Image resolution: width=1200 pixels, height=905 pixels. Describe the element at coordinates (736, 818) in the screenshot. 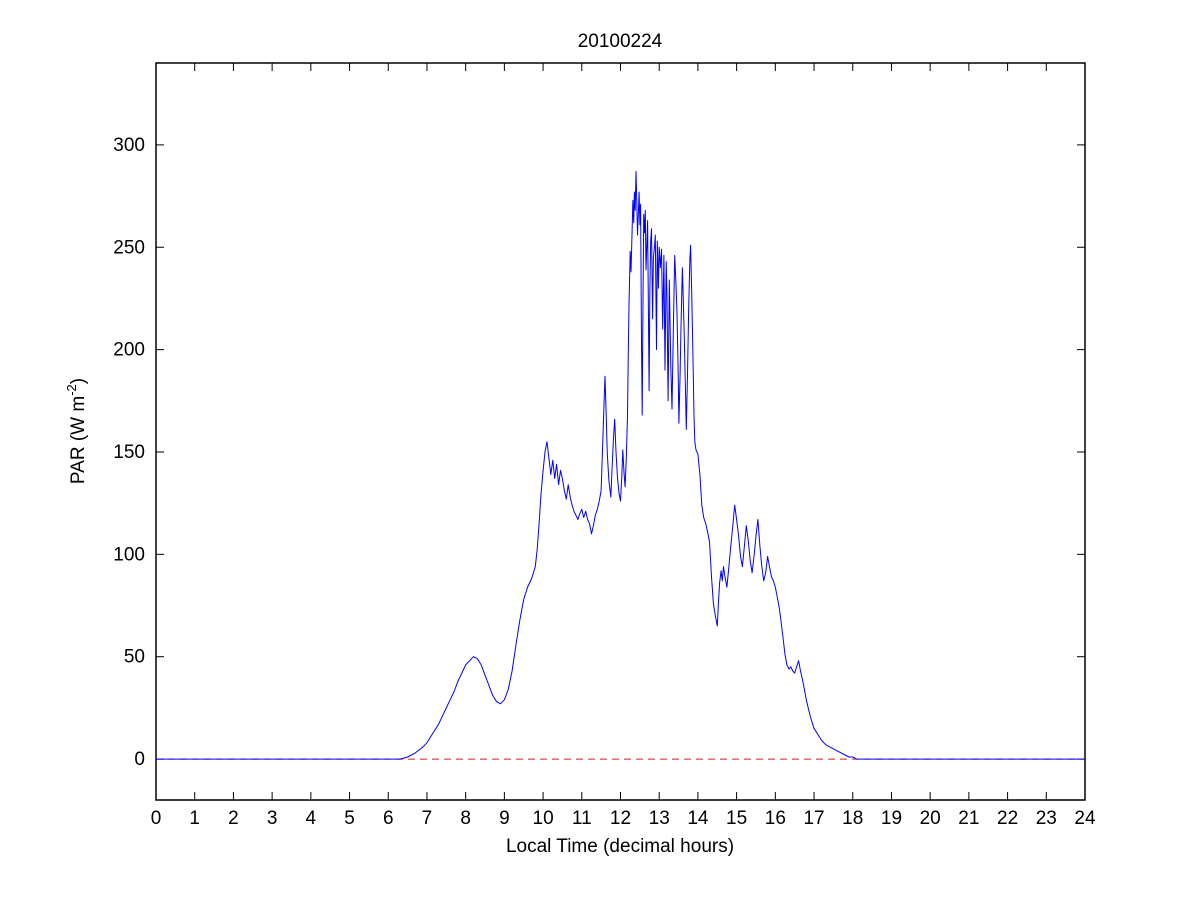

I see `x-tick-label: 15` at that location.